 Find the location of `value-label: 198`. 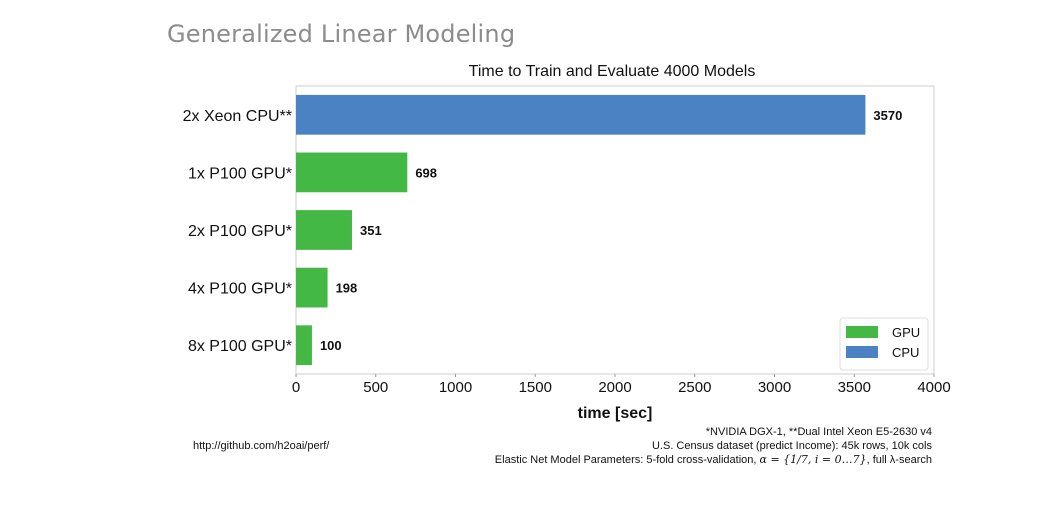

value-label: 198 is located at coordinates (347, 288).